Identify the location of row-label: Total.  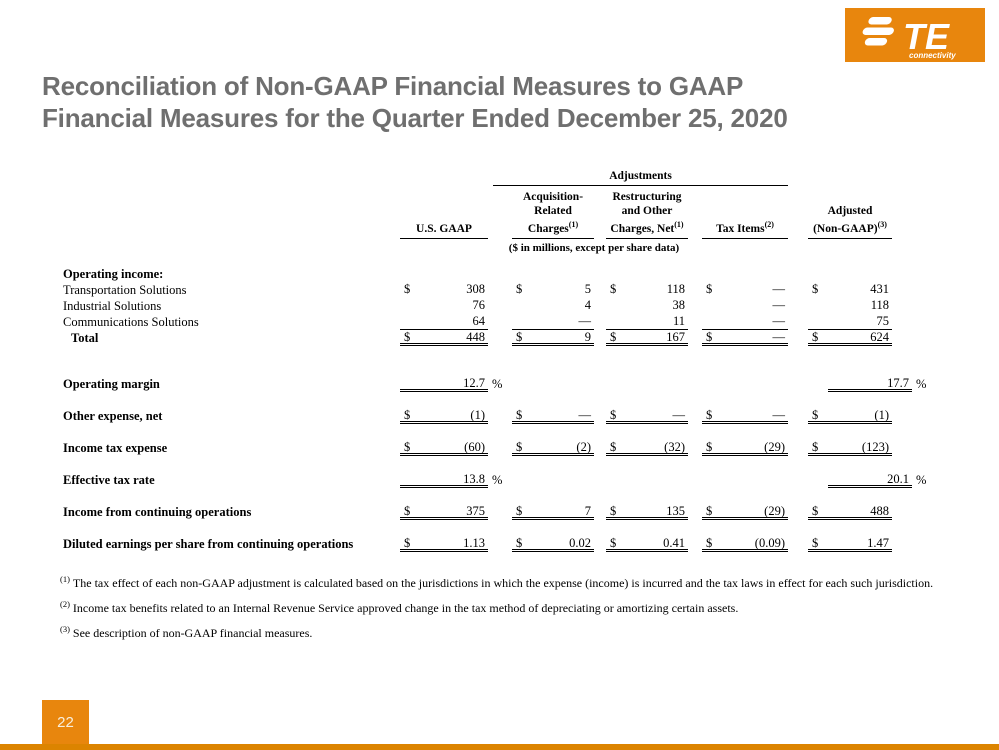
(85, 337).